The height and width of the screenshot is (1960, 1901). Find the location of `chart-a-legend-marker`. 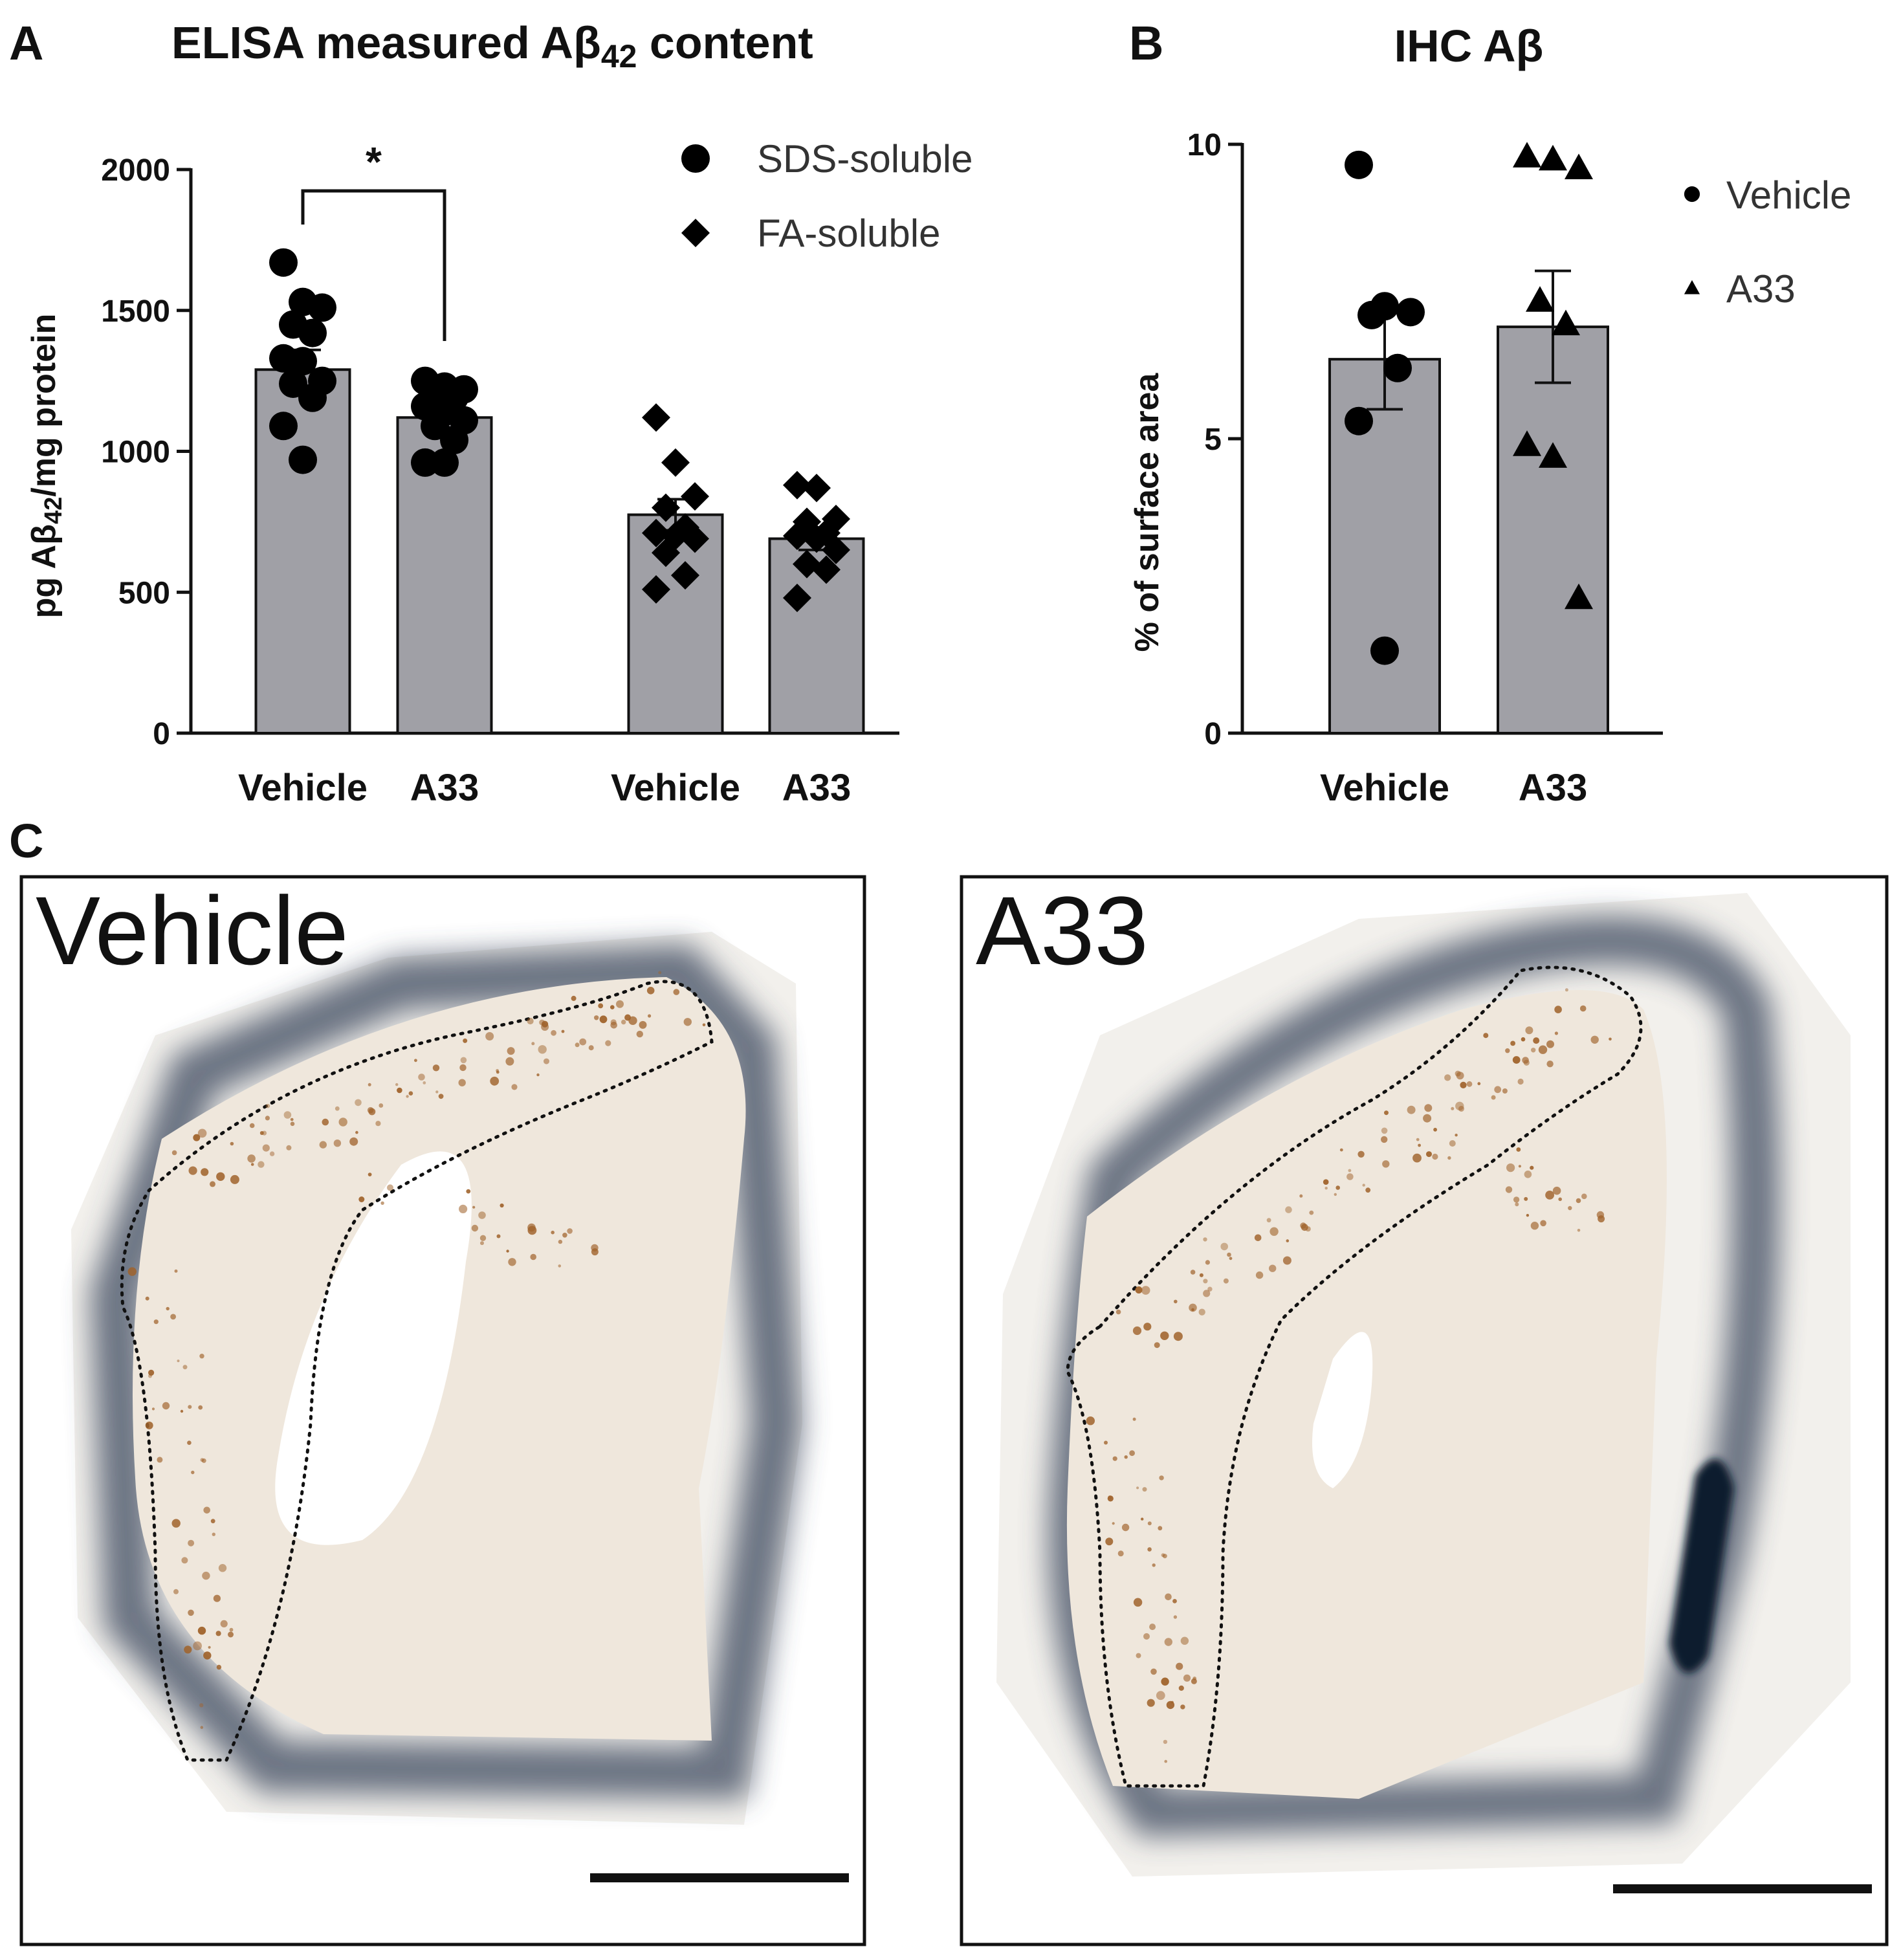

chart-a-legend-marker is located at coordinates (695, 158).